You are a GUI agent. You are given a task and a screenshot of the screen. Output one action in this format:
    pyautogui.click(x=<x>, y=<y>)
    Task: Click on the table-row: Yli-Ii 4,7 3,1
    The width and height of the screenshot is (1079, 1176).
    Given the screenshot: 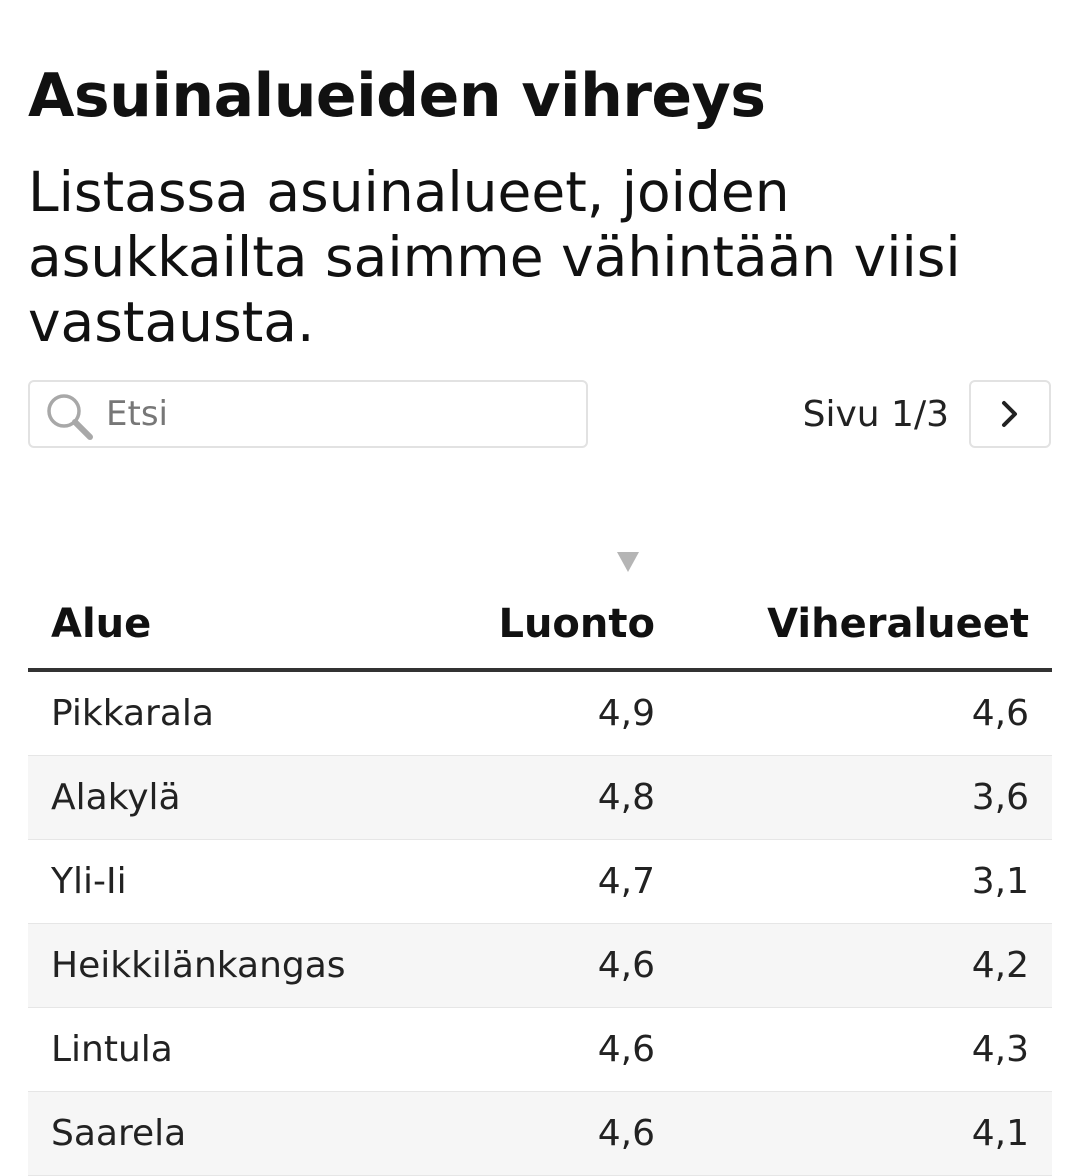 What is the action you would take?
    pyautogui.click(x=540, y=881)
    